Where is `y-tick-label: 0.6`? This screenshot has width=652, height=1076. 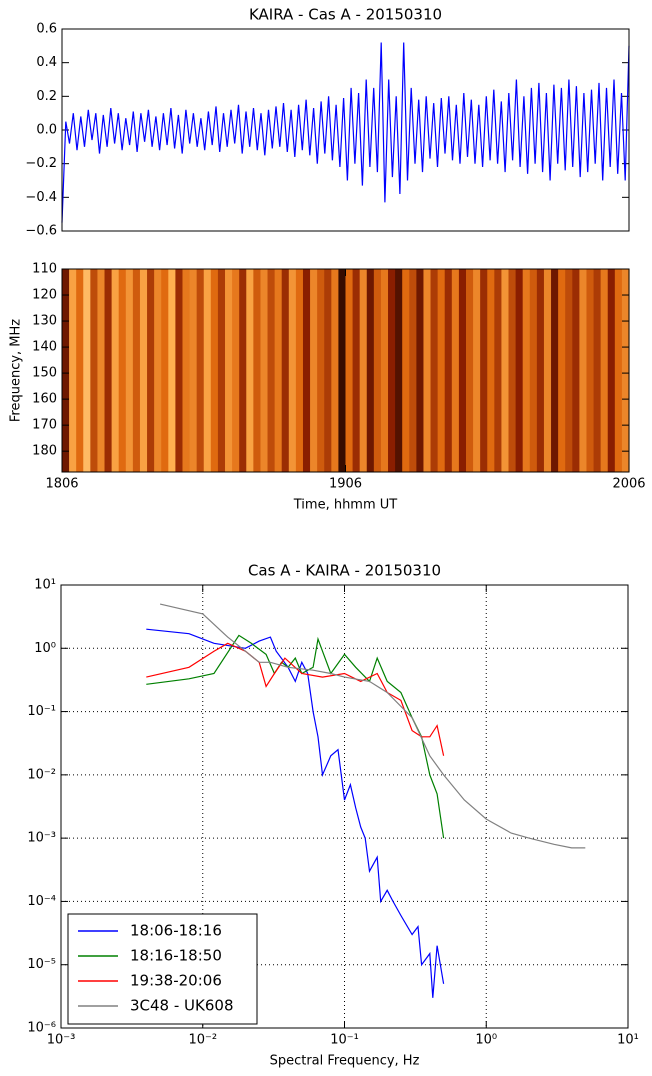
y-tick-label: 0.6 is located at coordinates (46, 29).